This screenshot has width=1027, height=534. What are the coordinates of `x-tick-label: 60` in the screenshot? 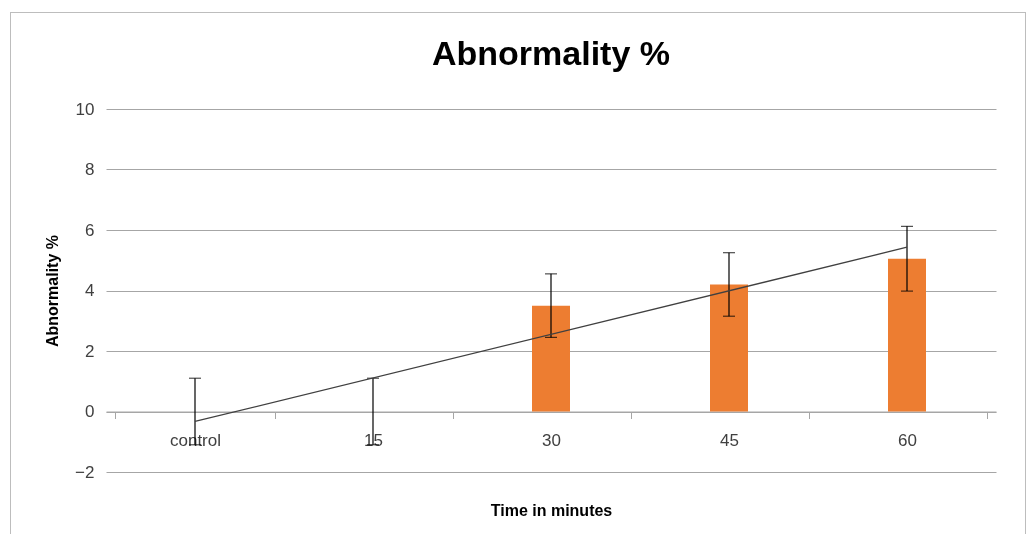 It's located at (907, 440).